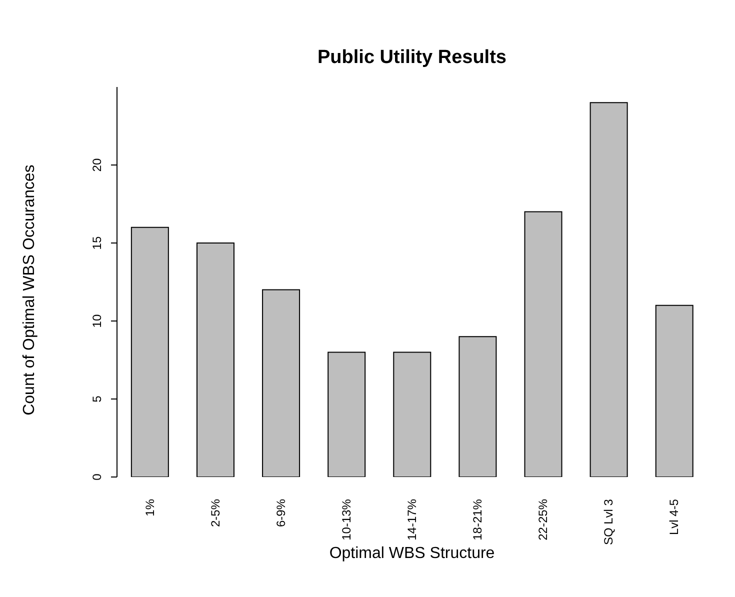 This screenshot has width=735, height=597. Describe the element at coordinates (412, 554) in the screenshot. I see `x-axis-title: Optimal WBS Structure` at that location.